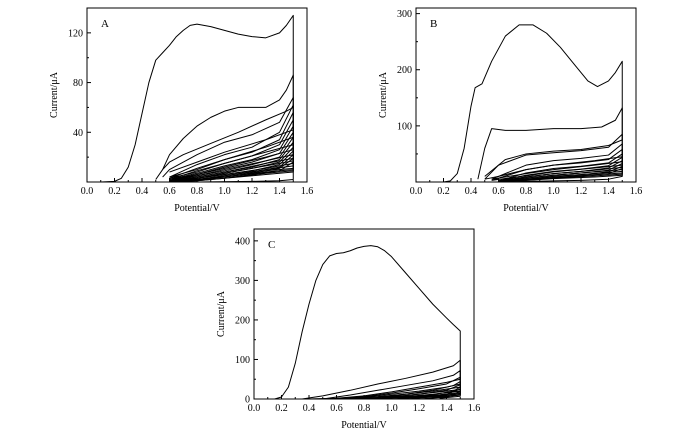 The width and height of the screenshot is (700, 434). What do you see at coordinates (105, 24) in the screenshot?
I see `panel-letter: A` at bounding box center [105, 24].